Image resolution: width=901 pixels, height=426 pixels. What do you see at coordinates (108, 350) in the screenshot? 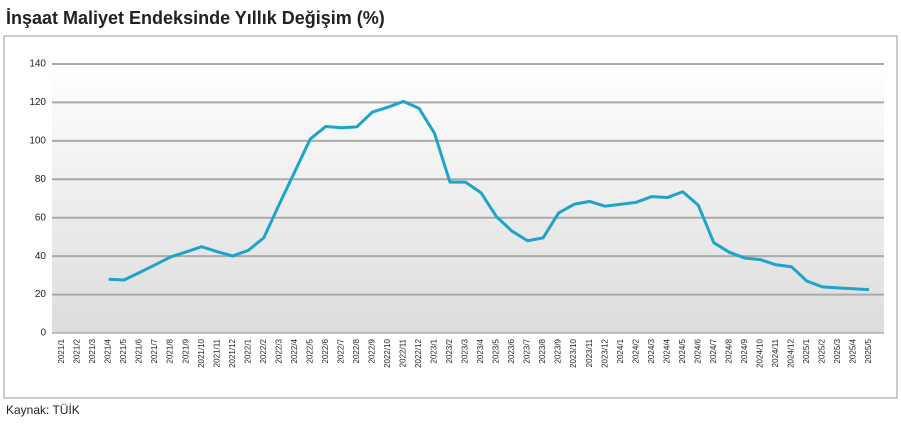
I see `x-tick-label: 2021/4` at bounding box center [108, 350].